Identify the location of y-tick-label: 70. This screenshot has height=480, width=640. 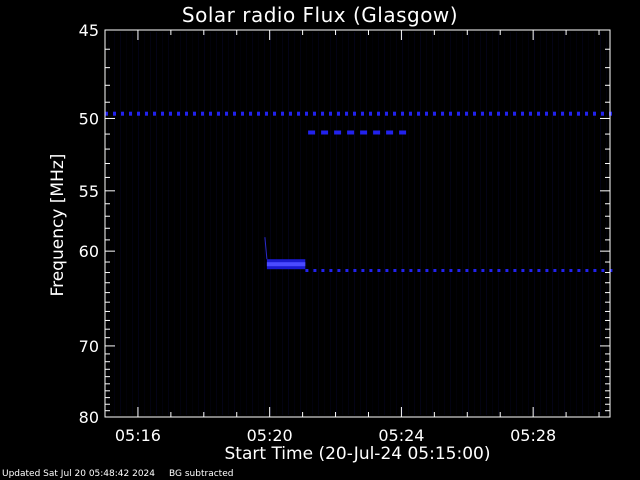
(89, 346).